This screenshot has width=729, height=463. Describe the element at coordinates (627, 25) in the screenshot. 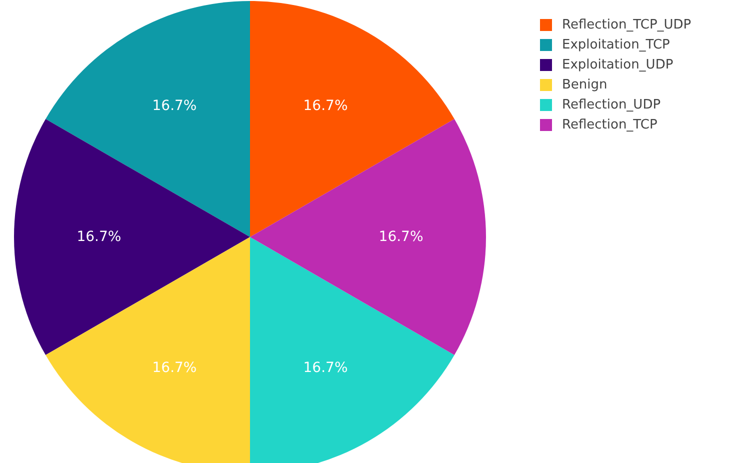

I see `legend-label: Reflection_TCP_UDP` at that location.